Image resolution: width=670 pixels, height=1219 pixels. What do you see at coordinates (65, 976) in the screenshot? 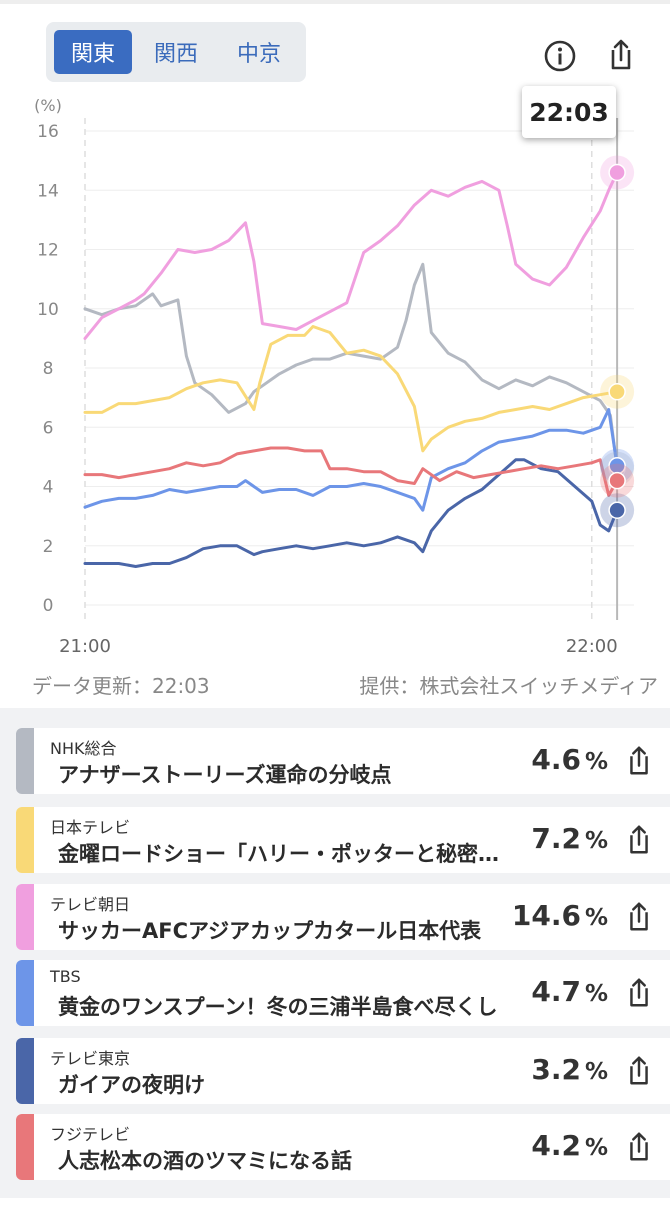
I see `channel-name: TBS` at bounding box center [65, 976].